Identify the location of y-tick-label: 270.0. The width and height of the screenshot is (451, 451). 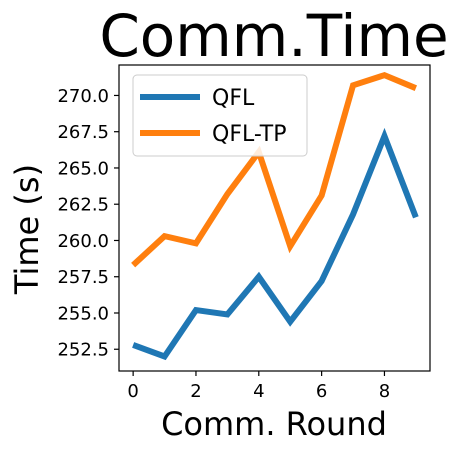
(83, 96).